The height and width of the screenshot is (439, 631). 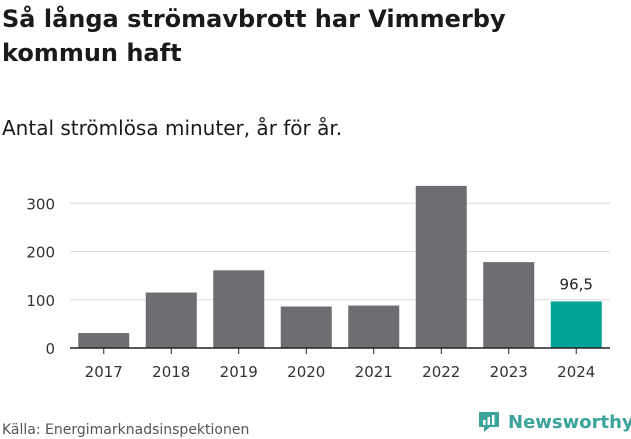 I want to click on chart-subtitle: Antal strömlösa minuter, år för år., so click(x=172, y=128).